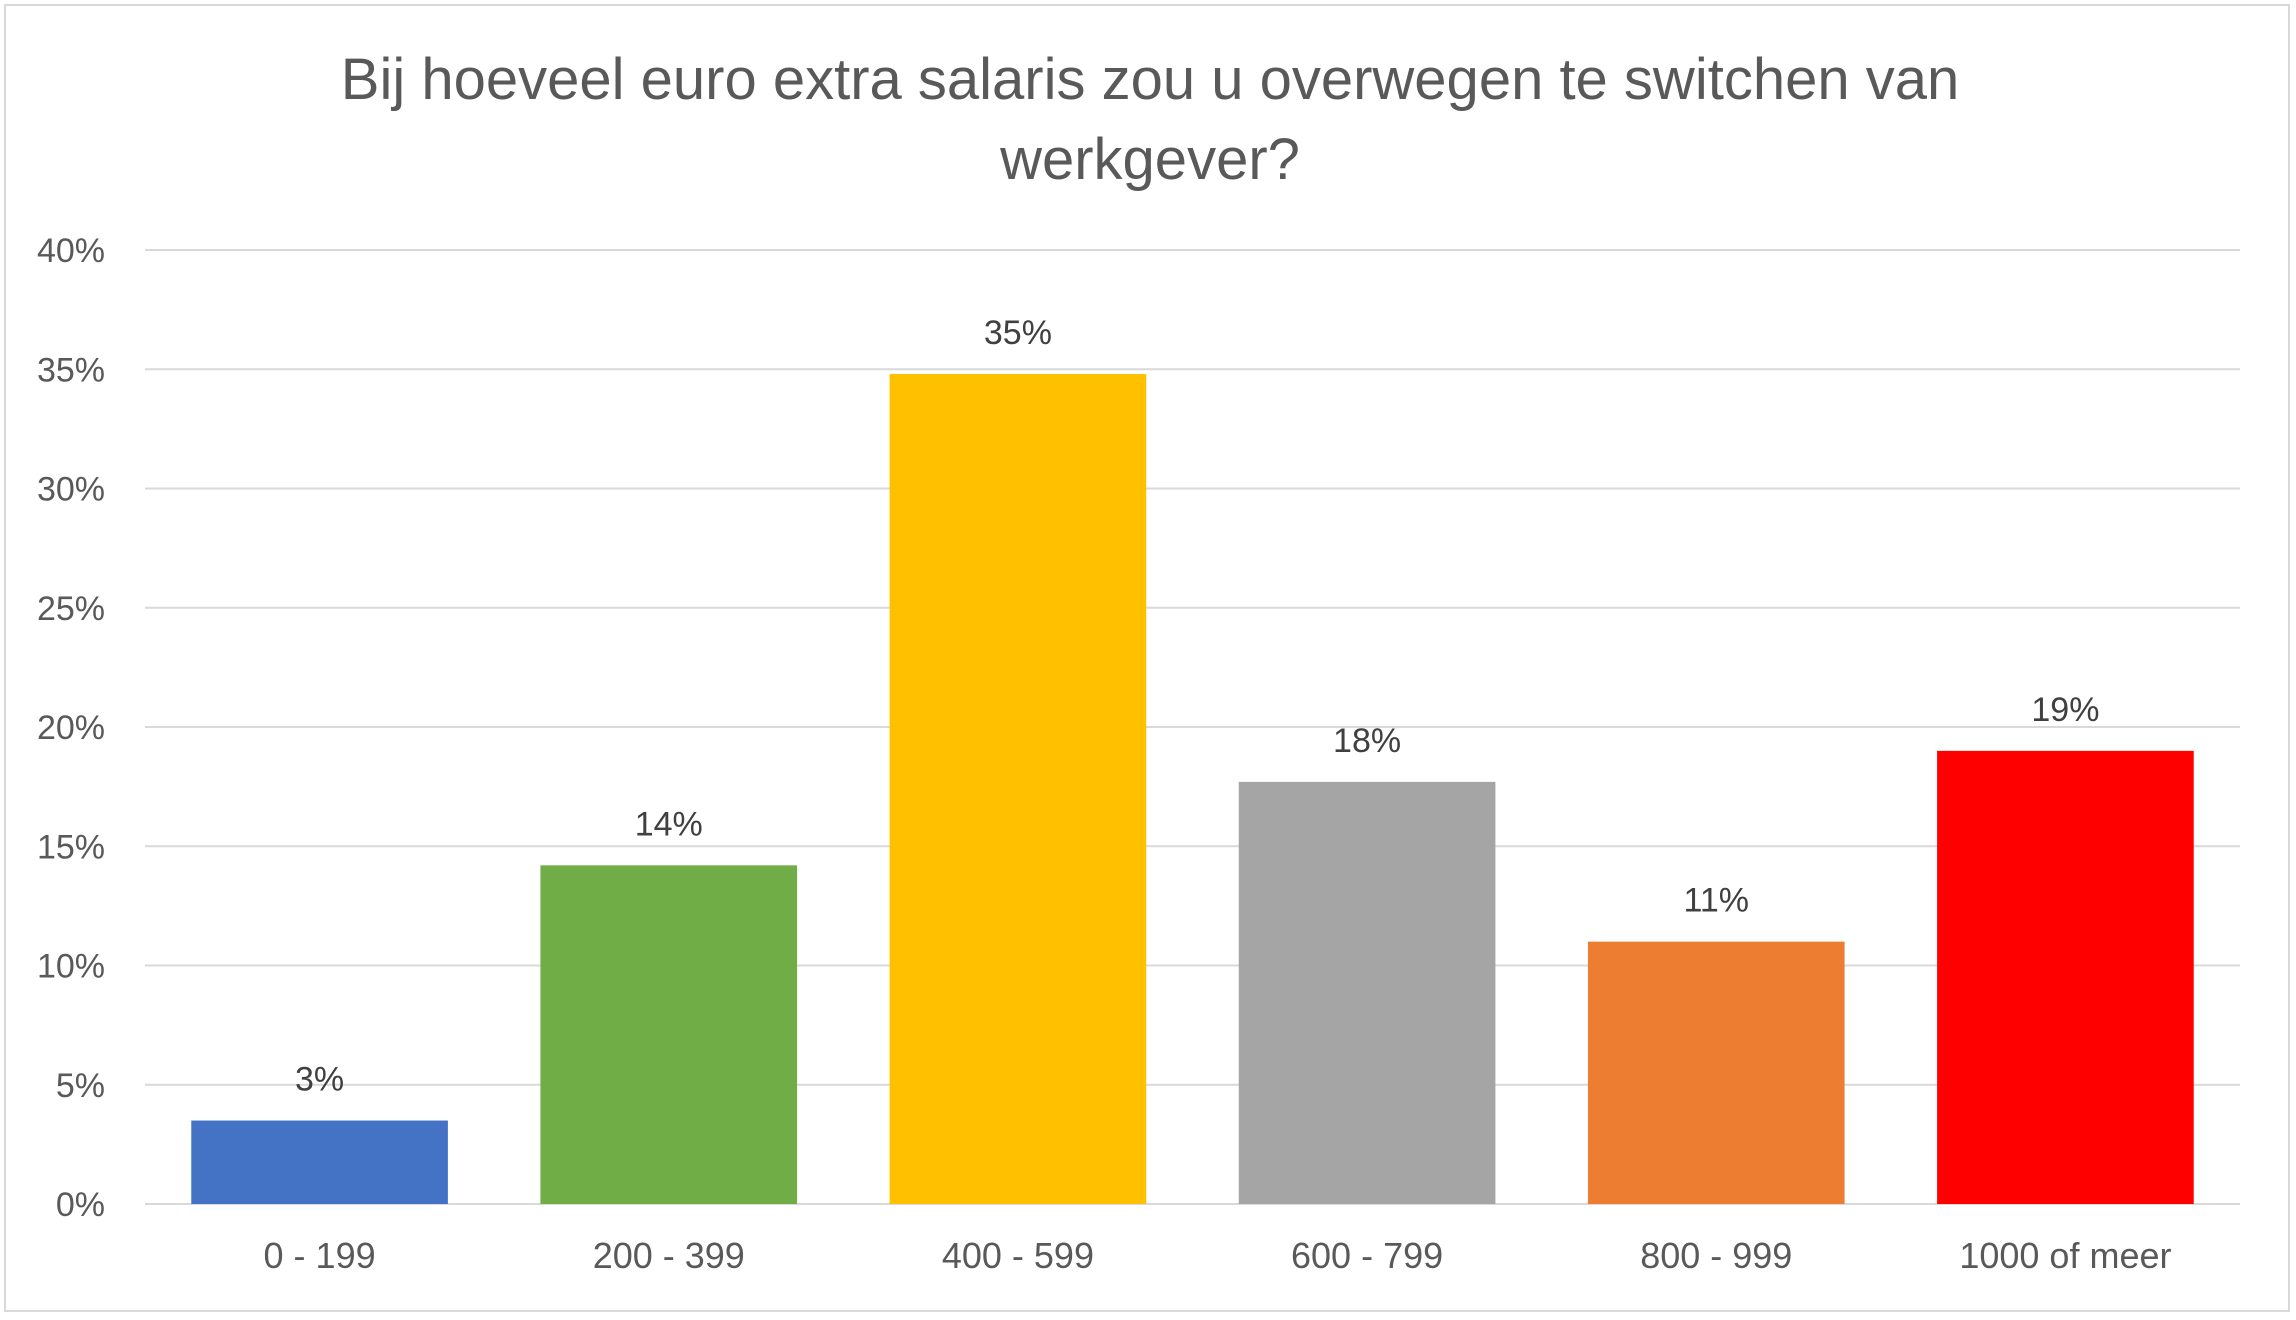 The height and width of the screenshot is (1320, 2296). Describe the element at coordinates (1018, 333) in the screenshot. I see `data-label: 35%` at that location.